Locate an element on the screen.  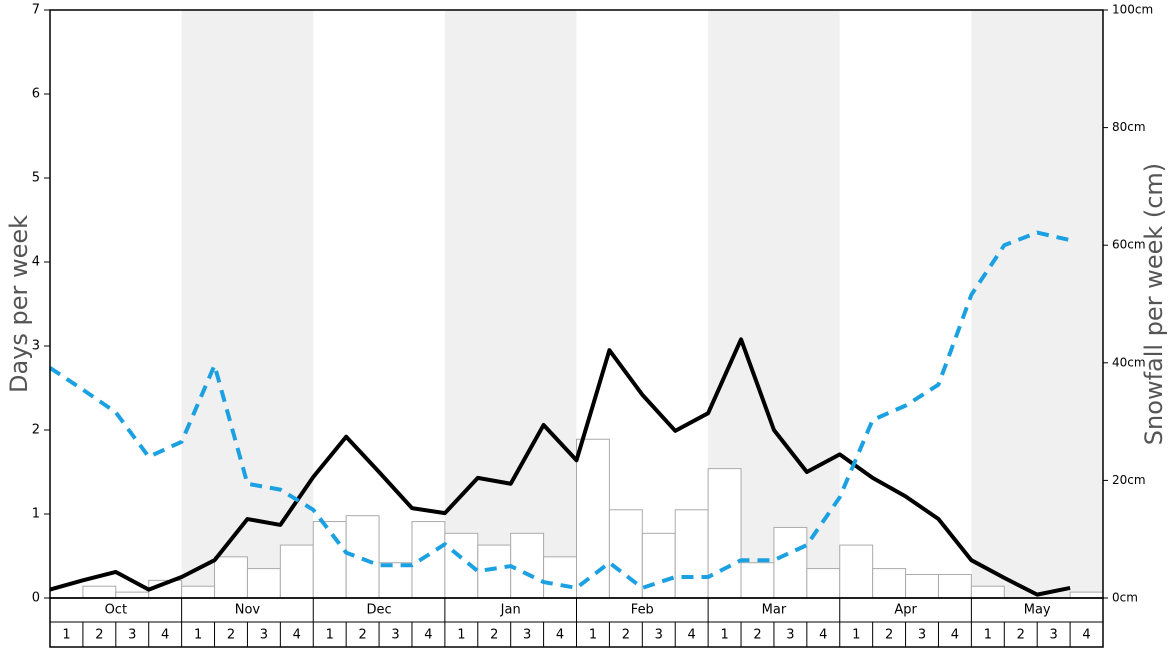
y2-axis-label: Snowfall per week (cm) is located at coordinates (1154, 304).